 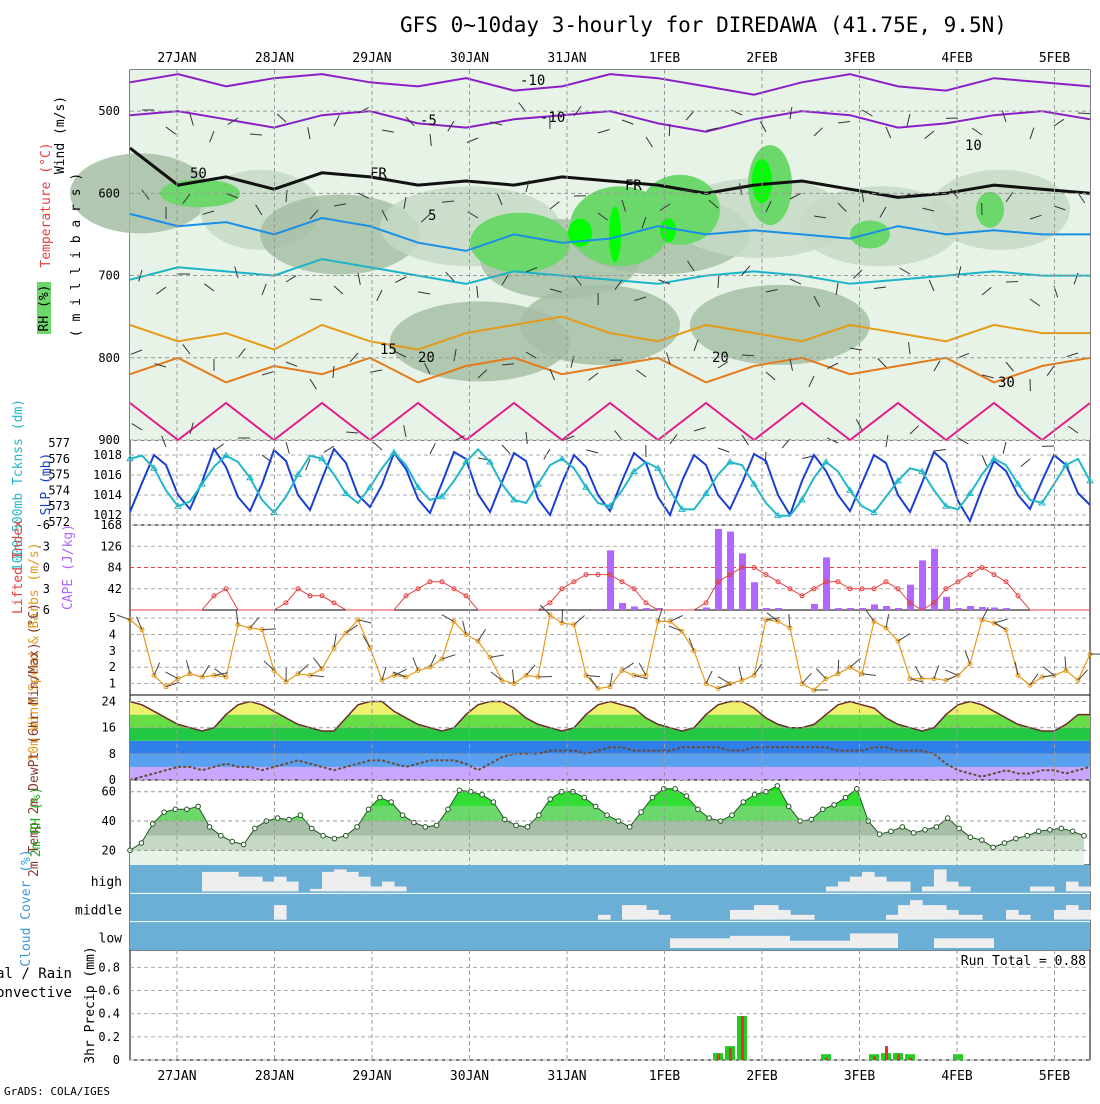 What do you see at coordinates (761, 1076) in the screenshot?
I see `x-tick-bottom: 2FEB` at bounding box center [761, 1076].